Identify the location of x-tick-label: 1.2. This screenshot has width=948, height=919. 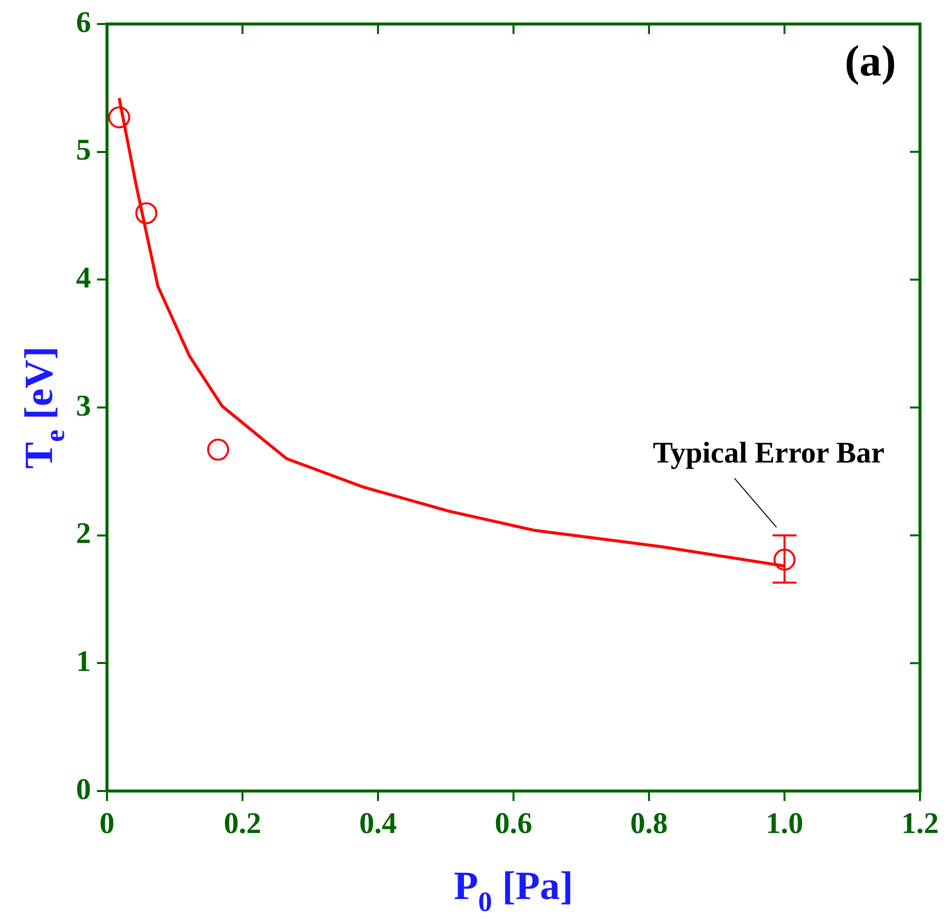
(920, 823).